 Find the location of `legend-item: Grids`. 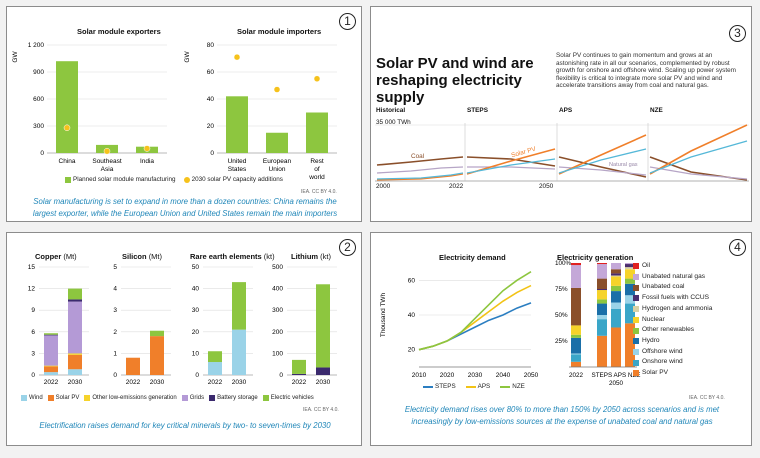

legend-item: Grids is located at coordinates (192, 398).